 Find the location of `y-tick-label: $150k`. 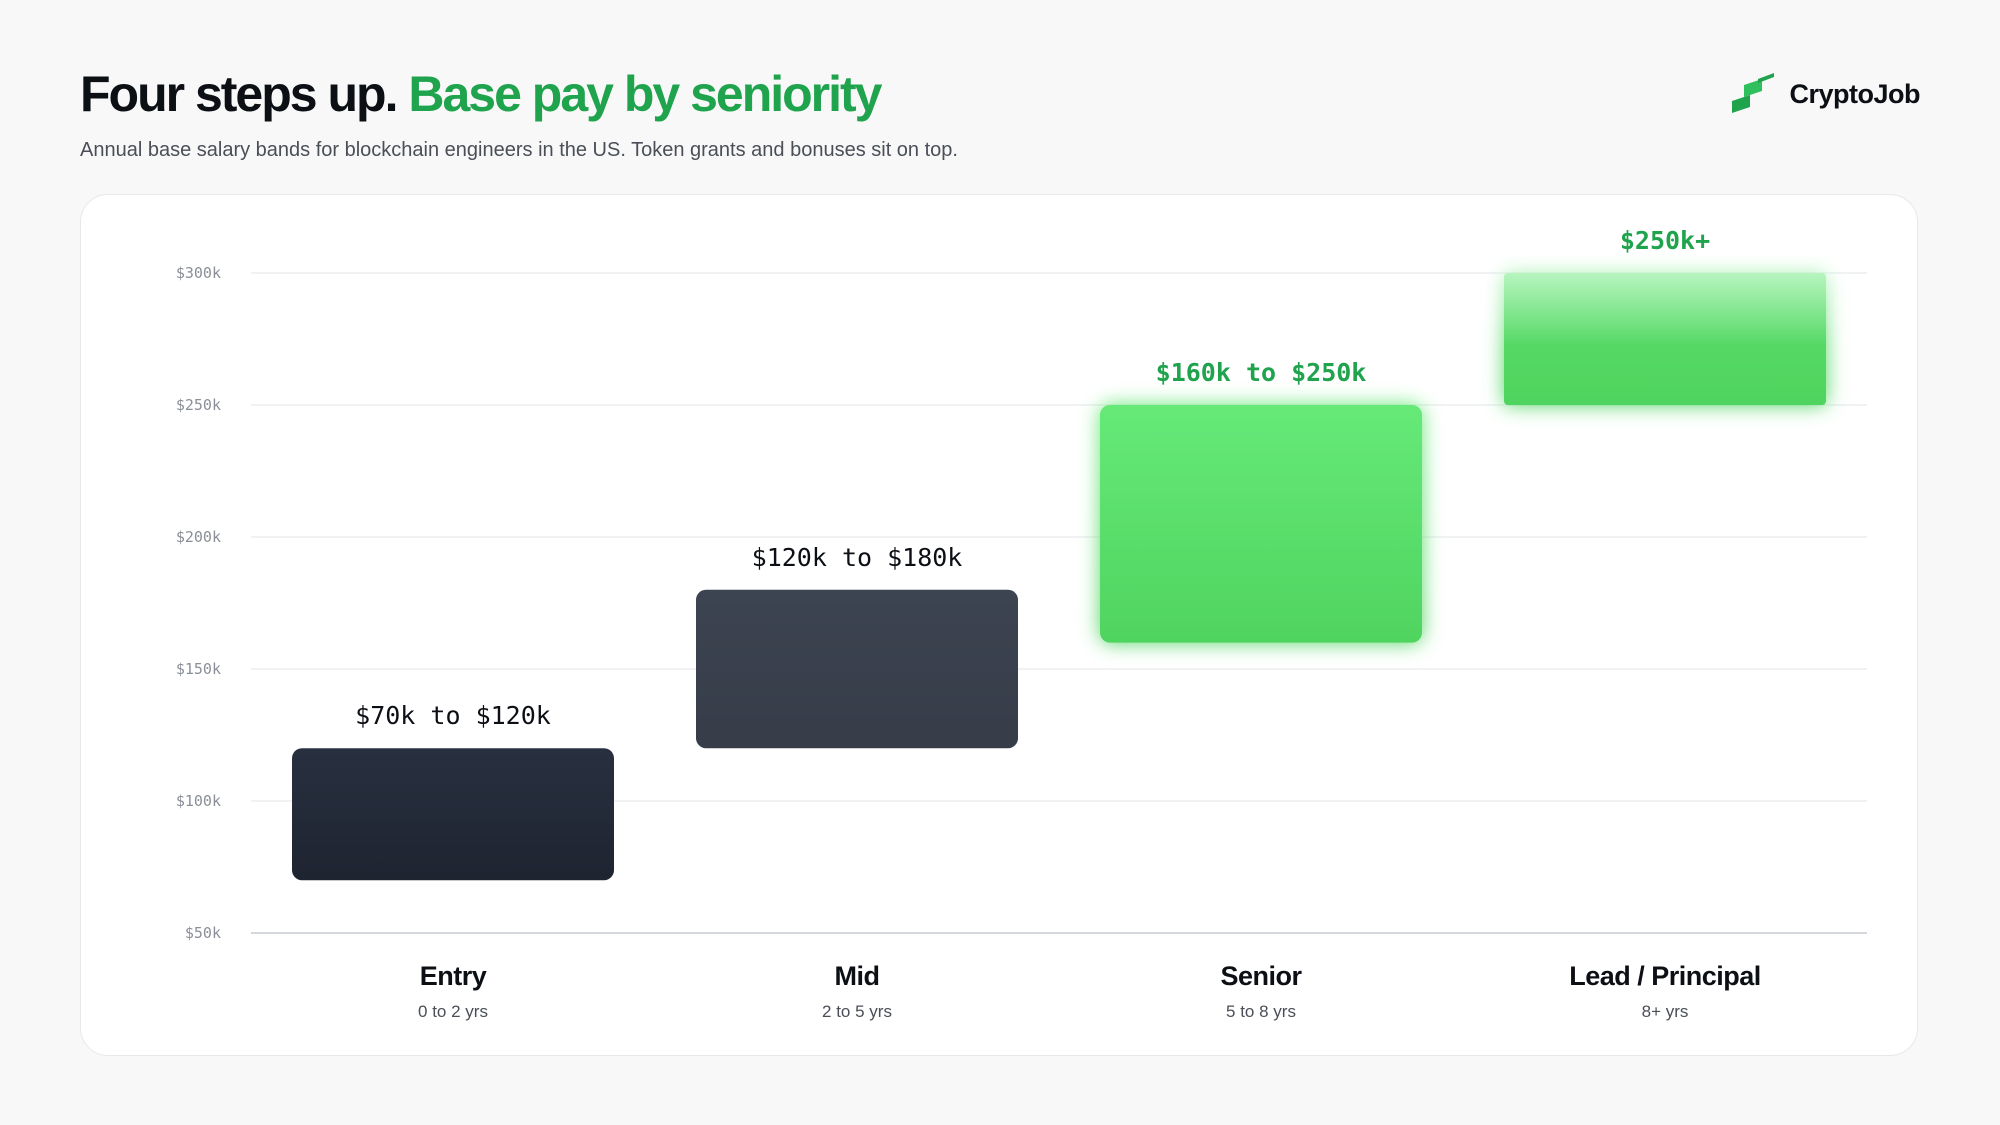

y-tick-label: $150k is located at coordinates (198, 669).